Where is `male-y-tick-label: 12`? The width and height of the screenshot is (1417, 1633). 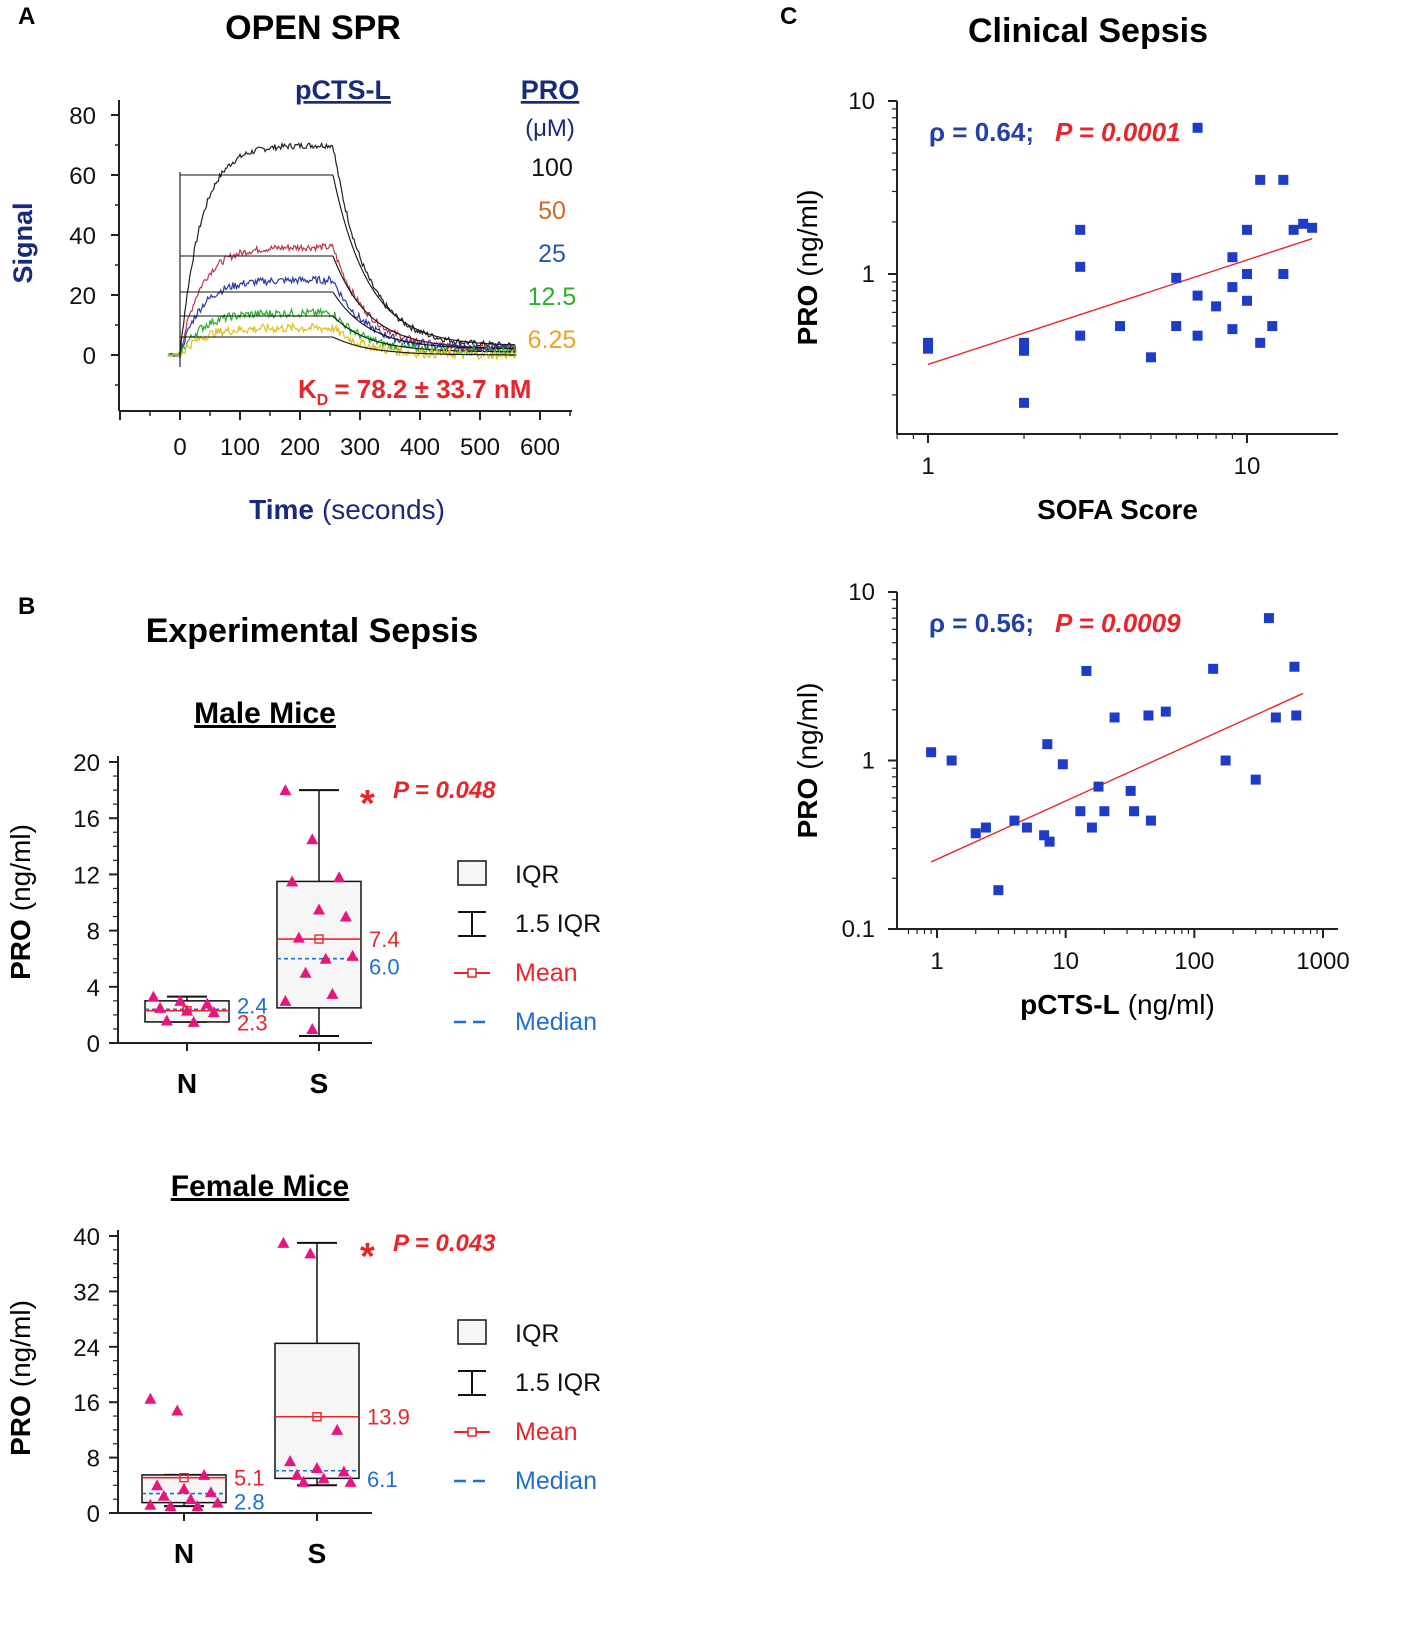 male-y-tick-label: 12 is located at coordinates (86, 875).